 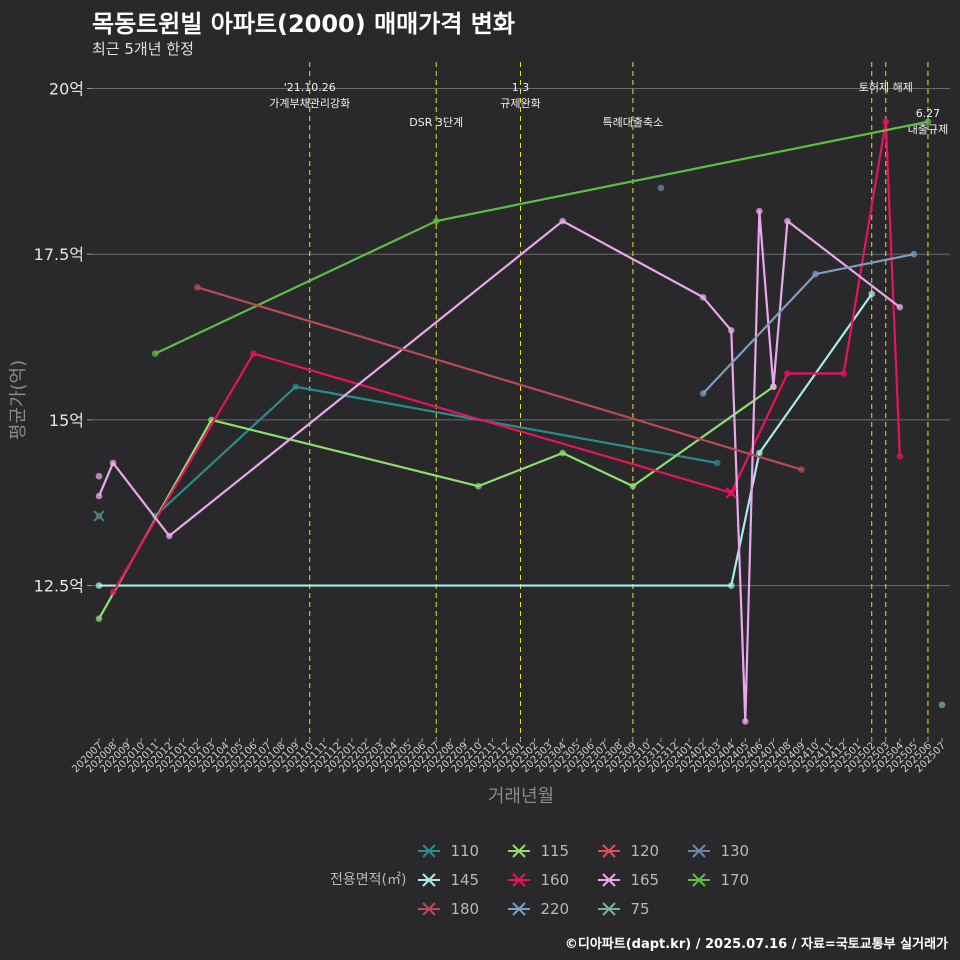 I want to click on legend: 전용면적(㎡) 110 115 120 130 145 160 165 170 180 220 75, so click(x=554, y=879).